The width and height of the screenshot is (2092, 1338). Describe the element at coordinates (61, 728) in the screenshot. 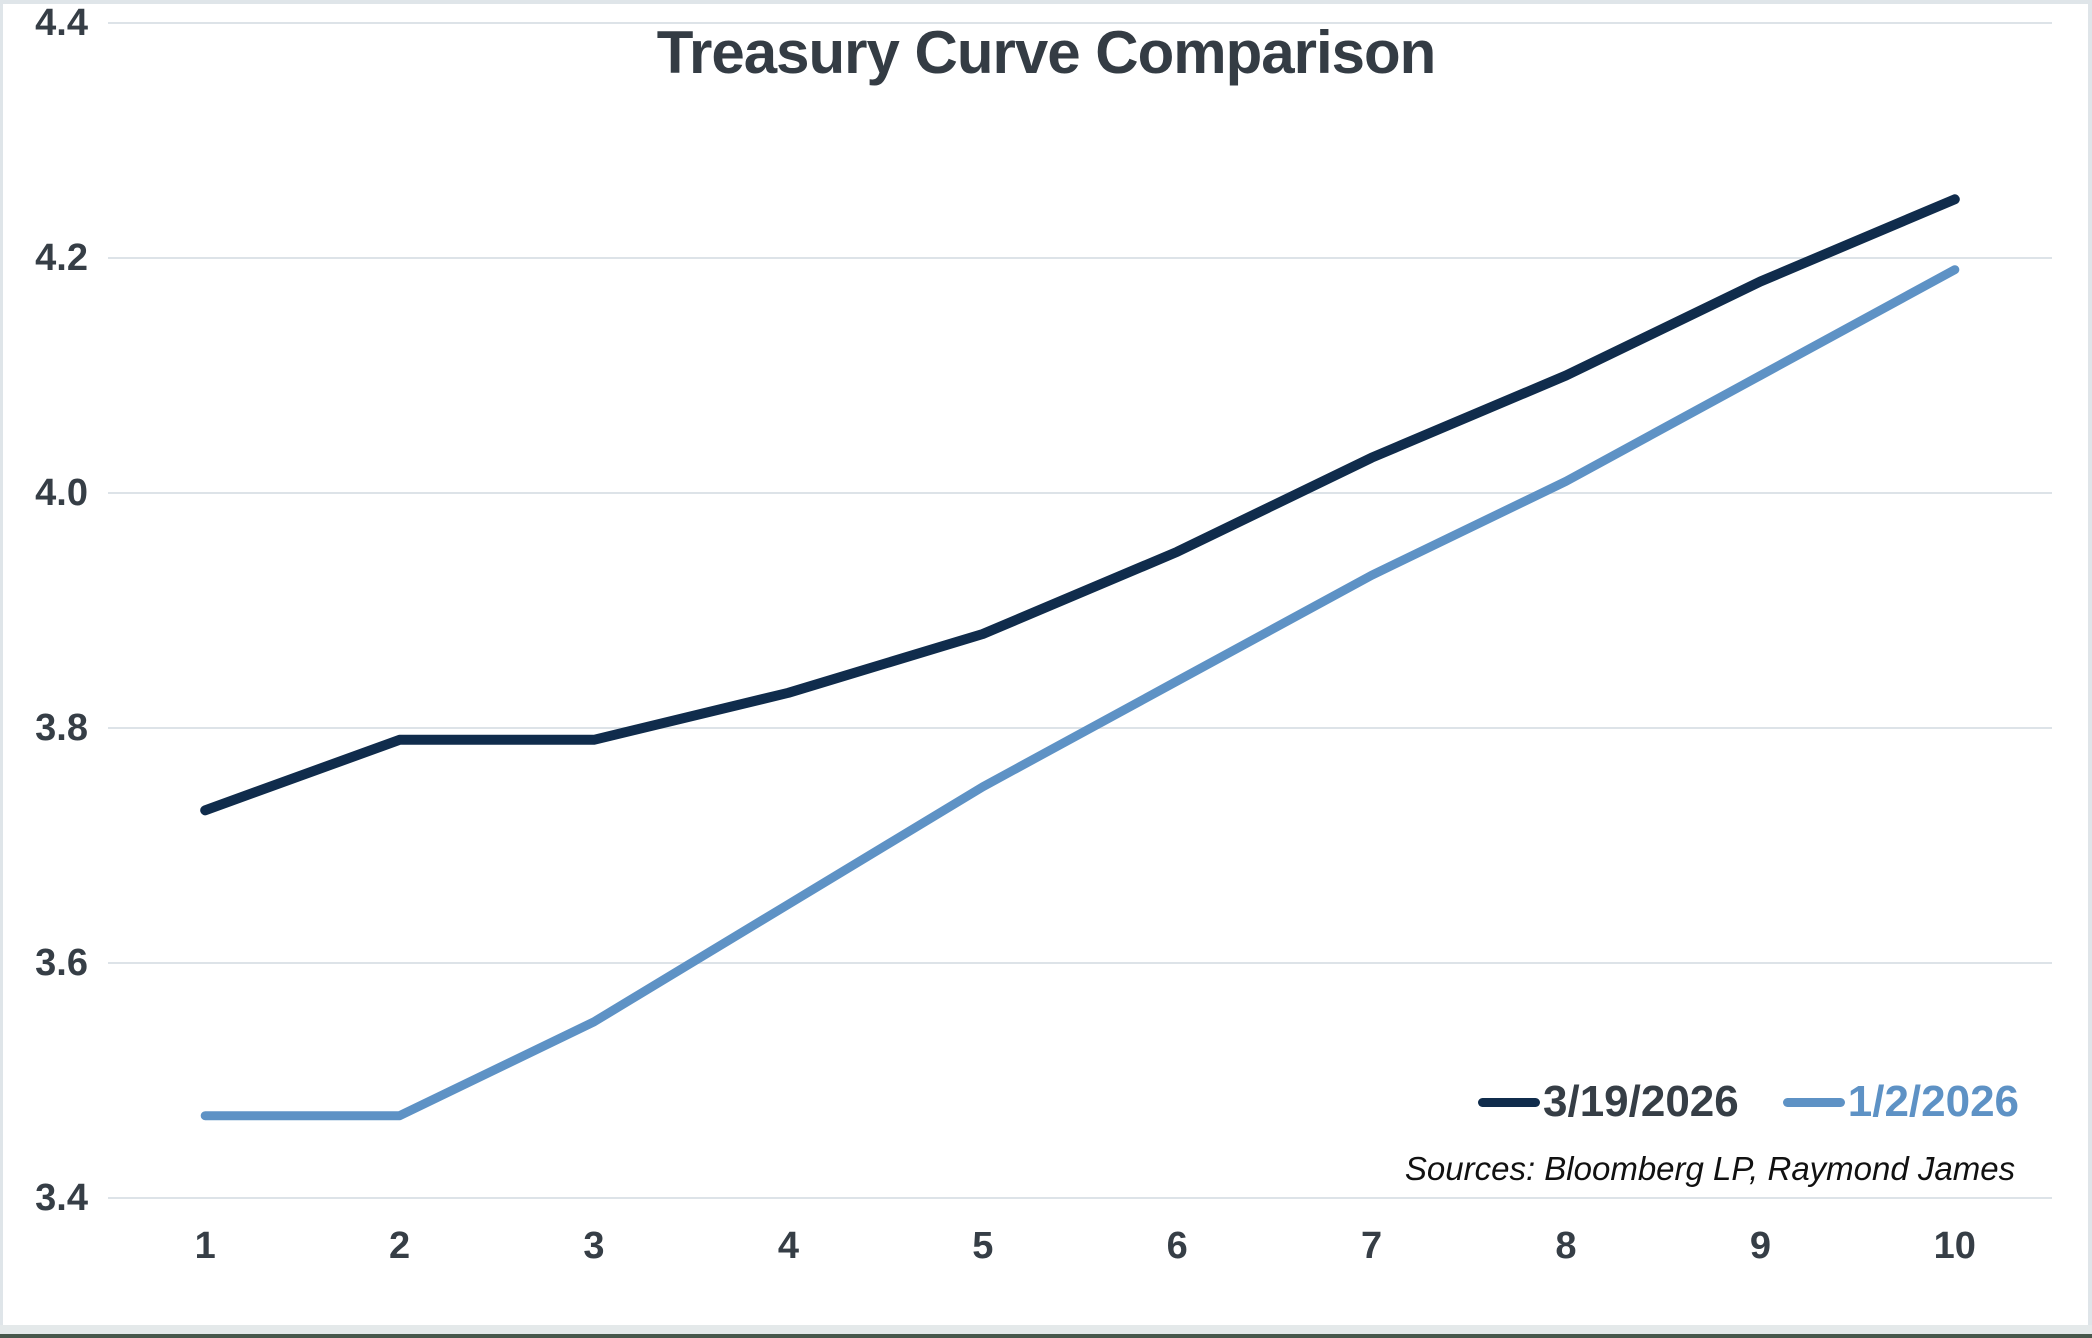

I see `y-tick-label: 3.8` at that location.